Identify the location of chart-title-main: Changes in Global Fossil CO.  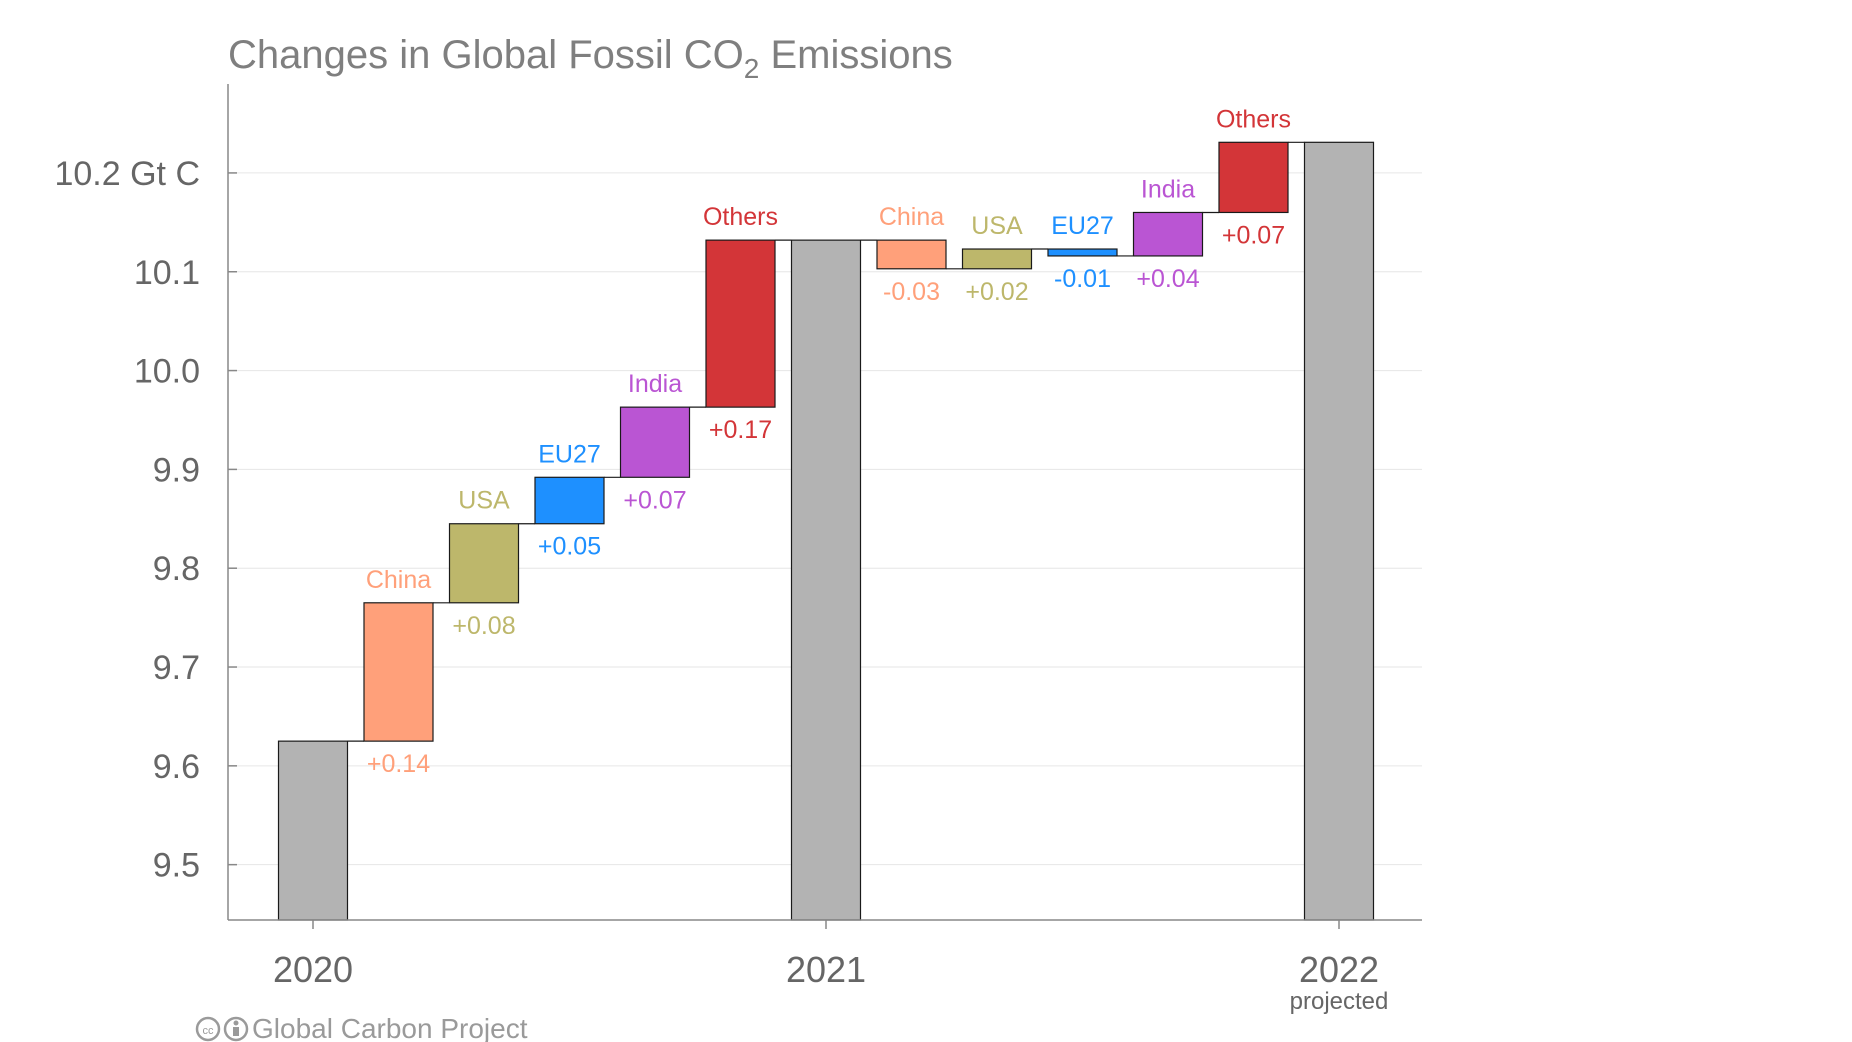
(486, 55).